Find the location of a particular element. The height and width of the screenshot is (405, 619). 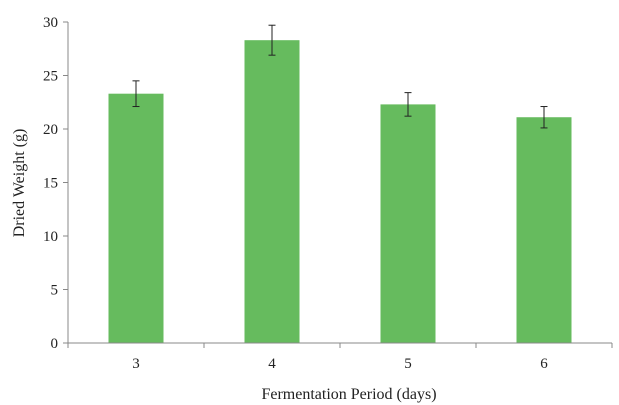

x-tick-label: 3 is located at coordinates (136, 364).